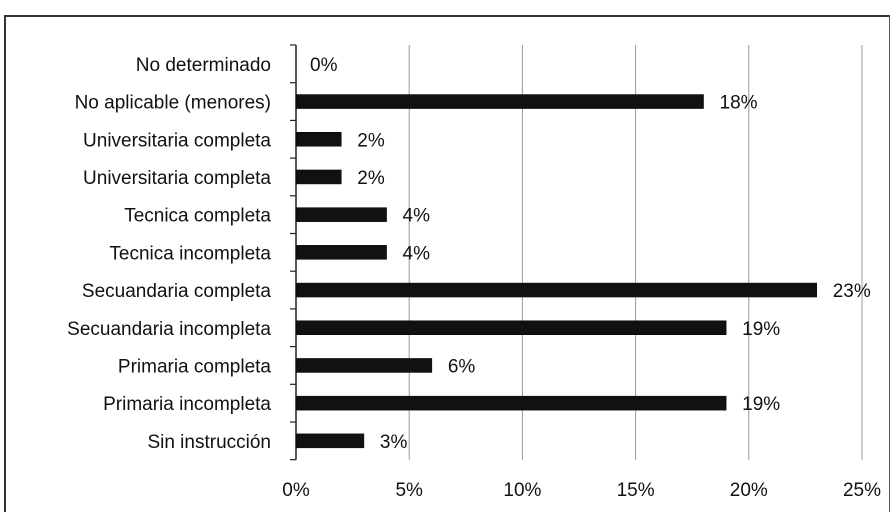  Describe the element at coordinates (636, 490) in the screenshot. I see `x-tick-label: 15%` at that location.